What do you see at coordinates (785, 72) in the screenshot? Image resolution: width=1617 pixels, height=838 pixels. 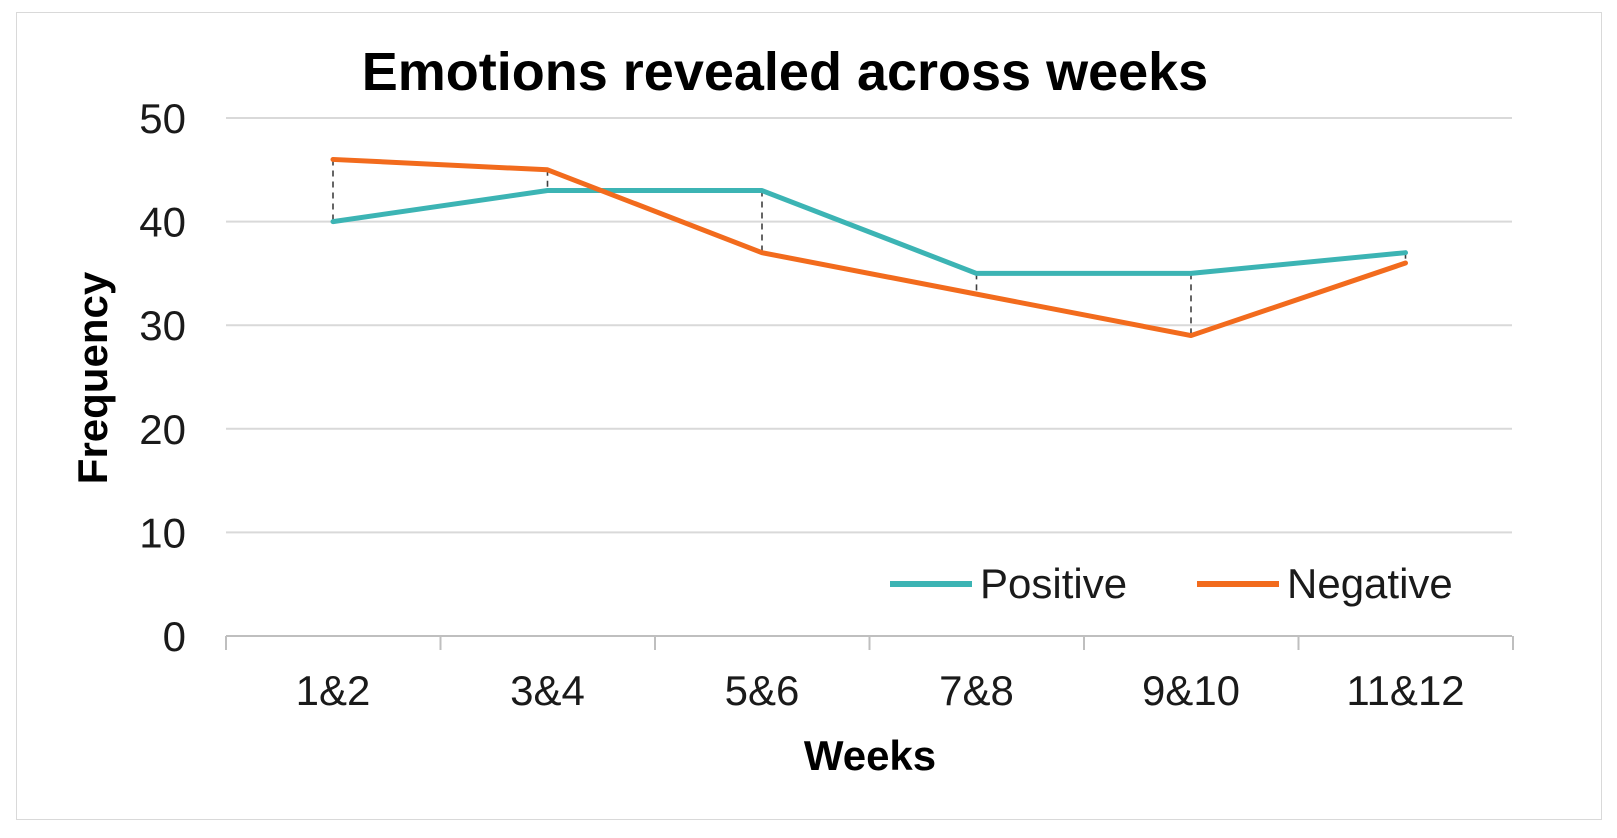 I see `chart-title: Emotions revealed across weeks` at bounding box center [785, 72].